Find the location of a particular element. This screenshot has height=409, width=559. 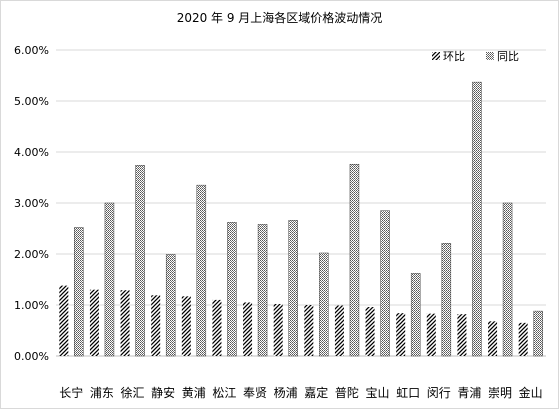

bar-同比-松江 is located at coordinates (232, 289).